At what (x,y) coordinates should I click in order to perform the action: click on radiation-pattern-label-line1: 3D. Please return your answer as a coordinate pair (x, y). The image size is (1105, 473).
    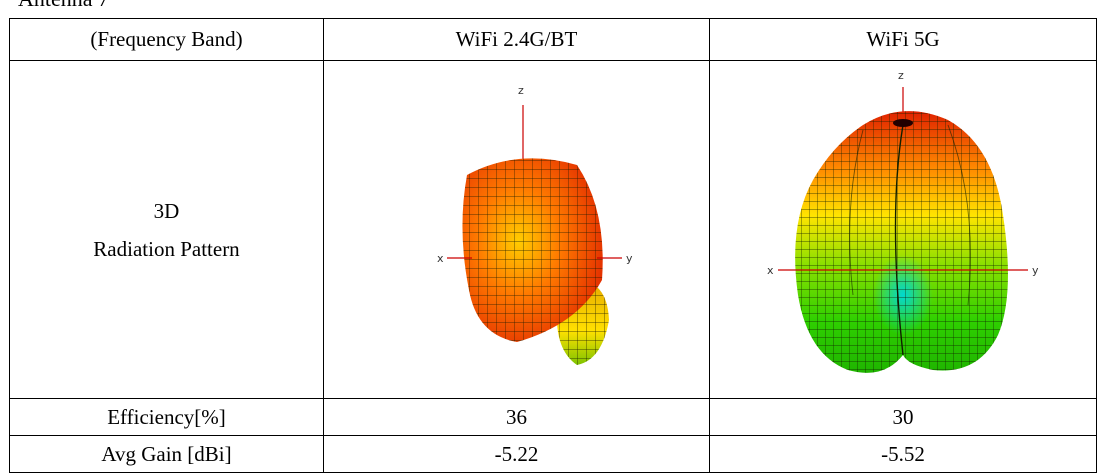
    Looking at the image, I should click on (166, 210).